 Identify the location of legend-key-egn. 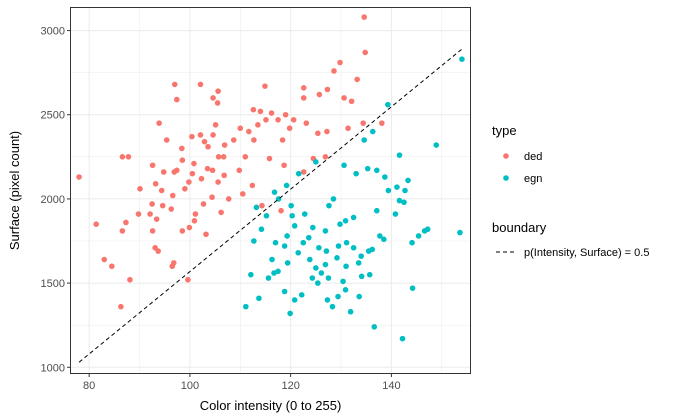
(506, 178).